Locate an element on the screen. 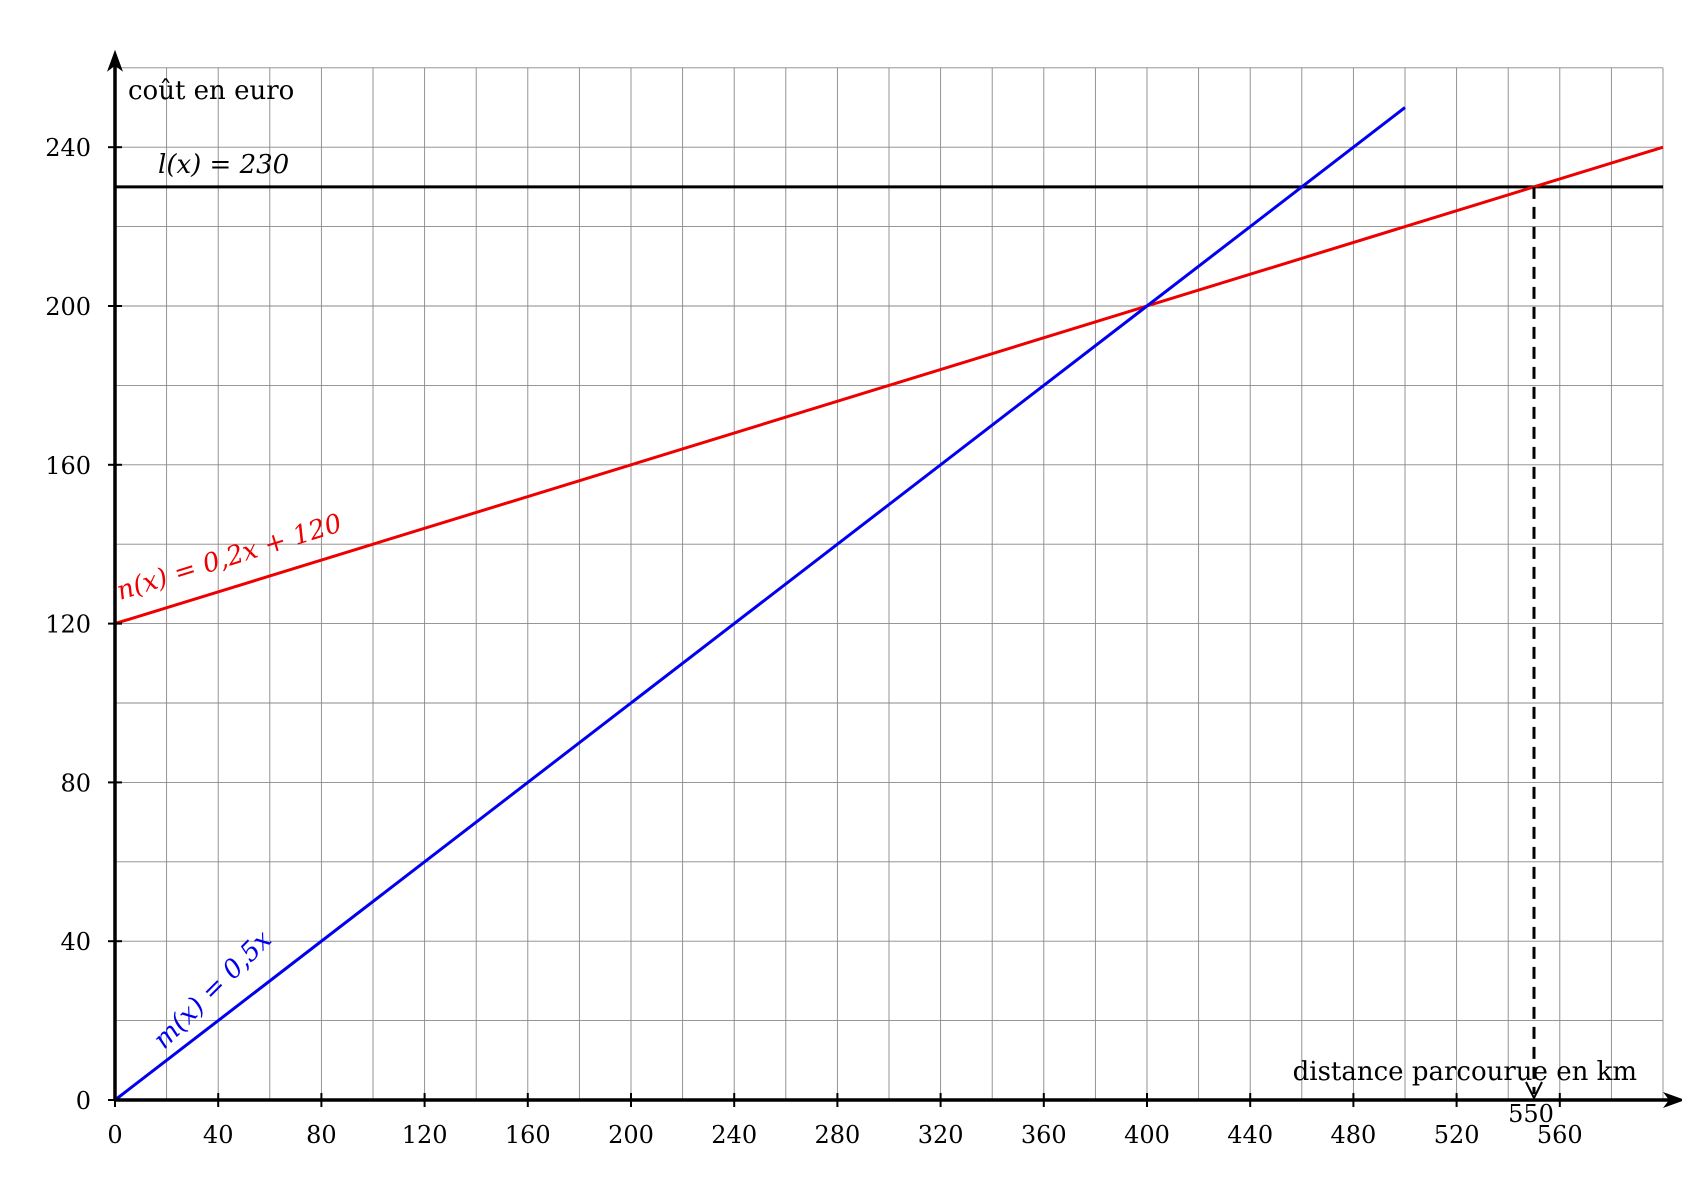 This screenshot has height=1196, width=1682. y-tick-labels: 0 40 80 120 160 200 240 is located at coordinates (83, 624).